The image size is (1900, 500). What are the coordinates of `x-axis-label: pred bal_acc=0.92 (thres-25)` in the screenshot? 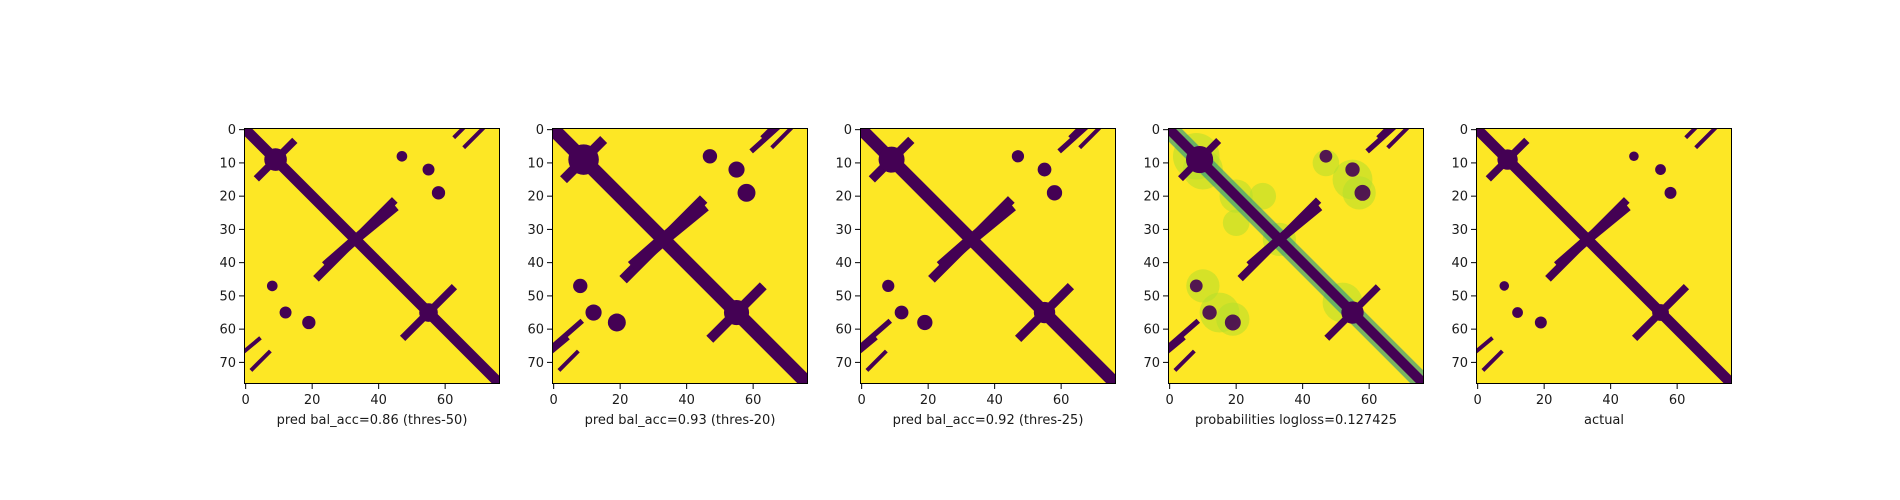 It's located at (988, 420).